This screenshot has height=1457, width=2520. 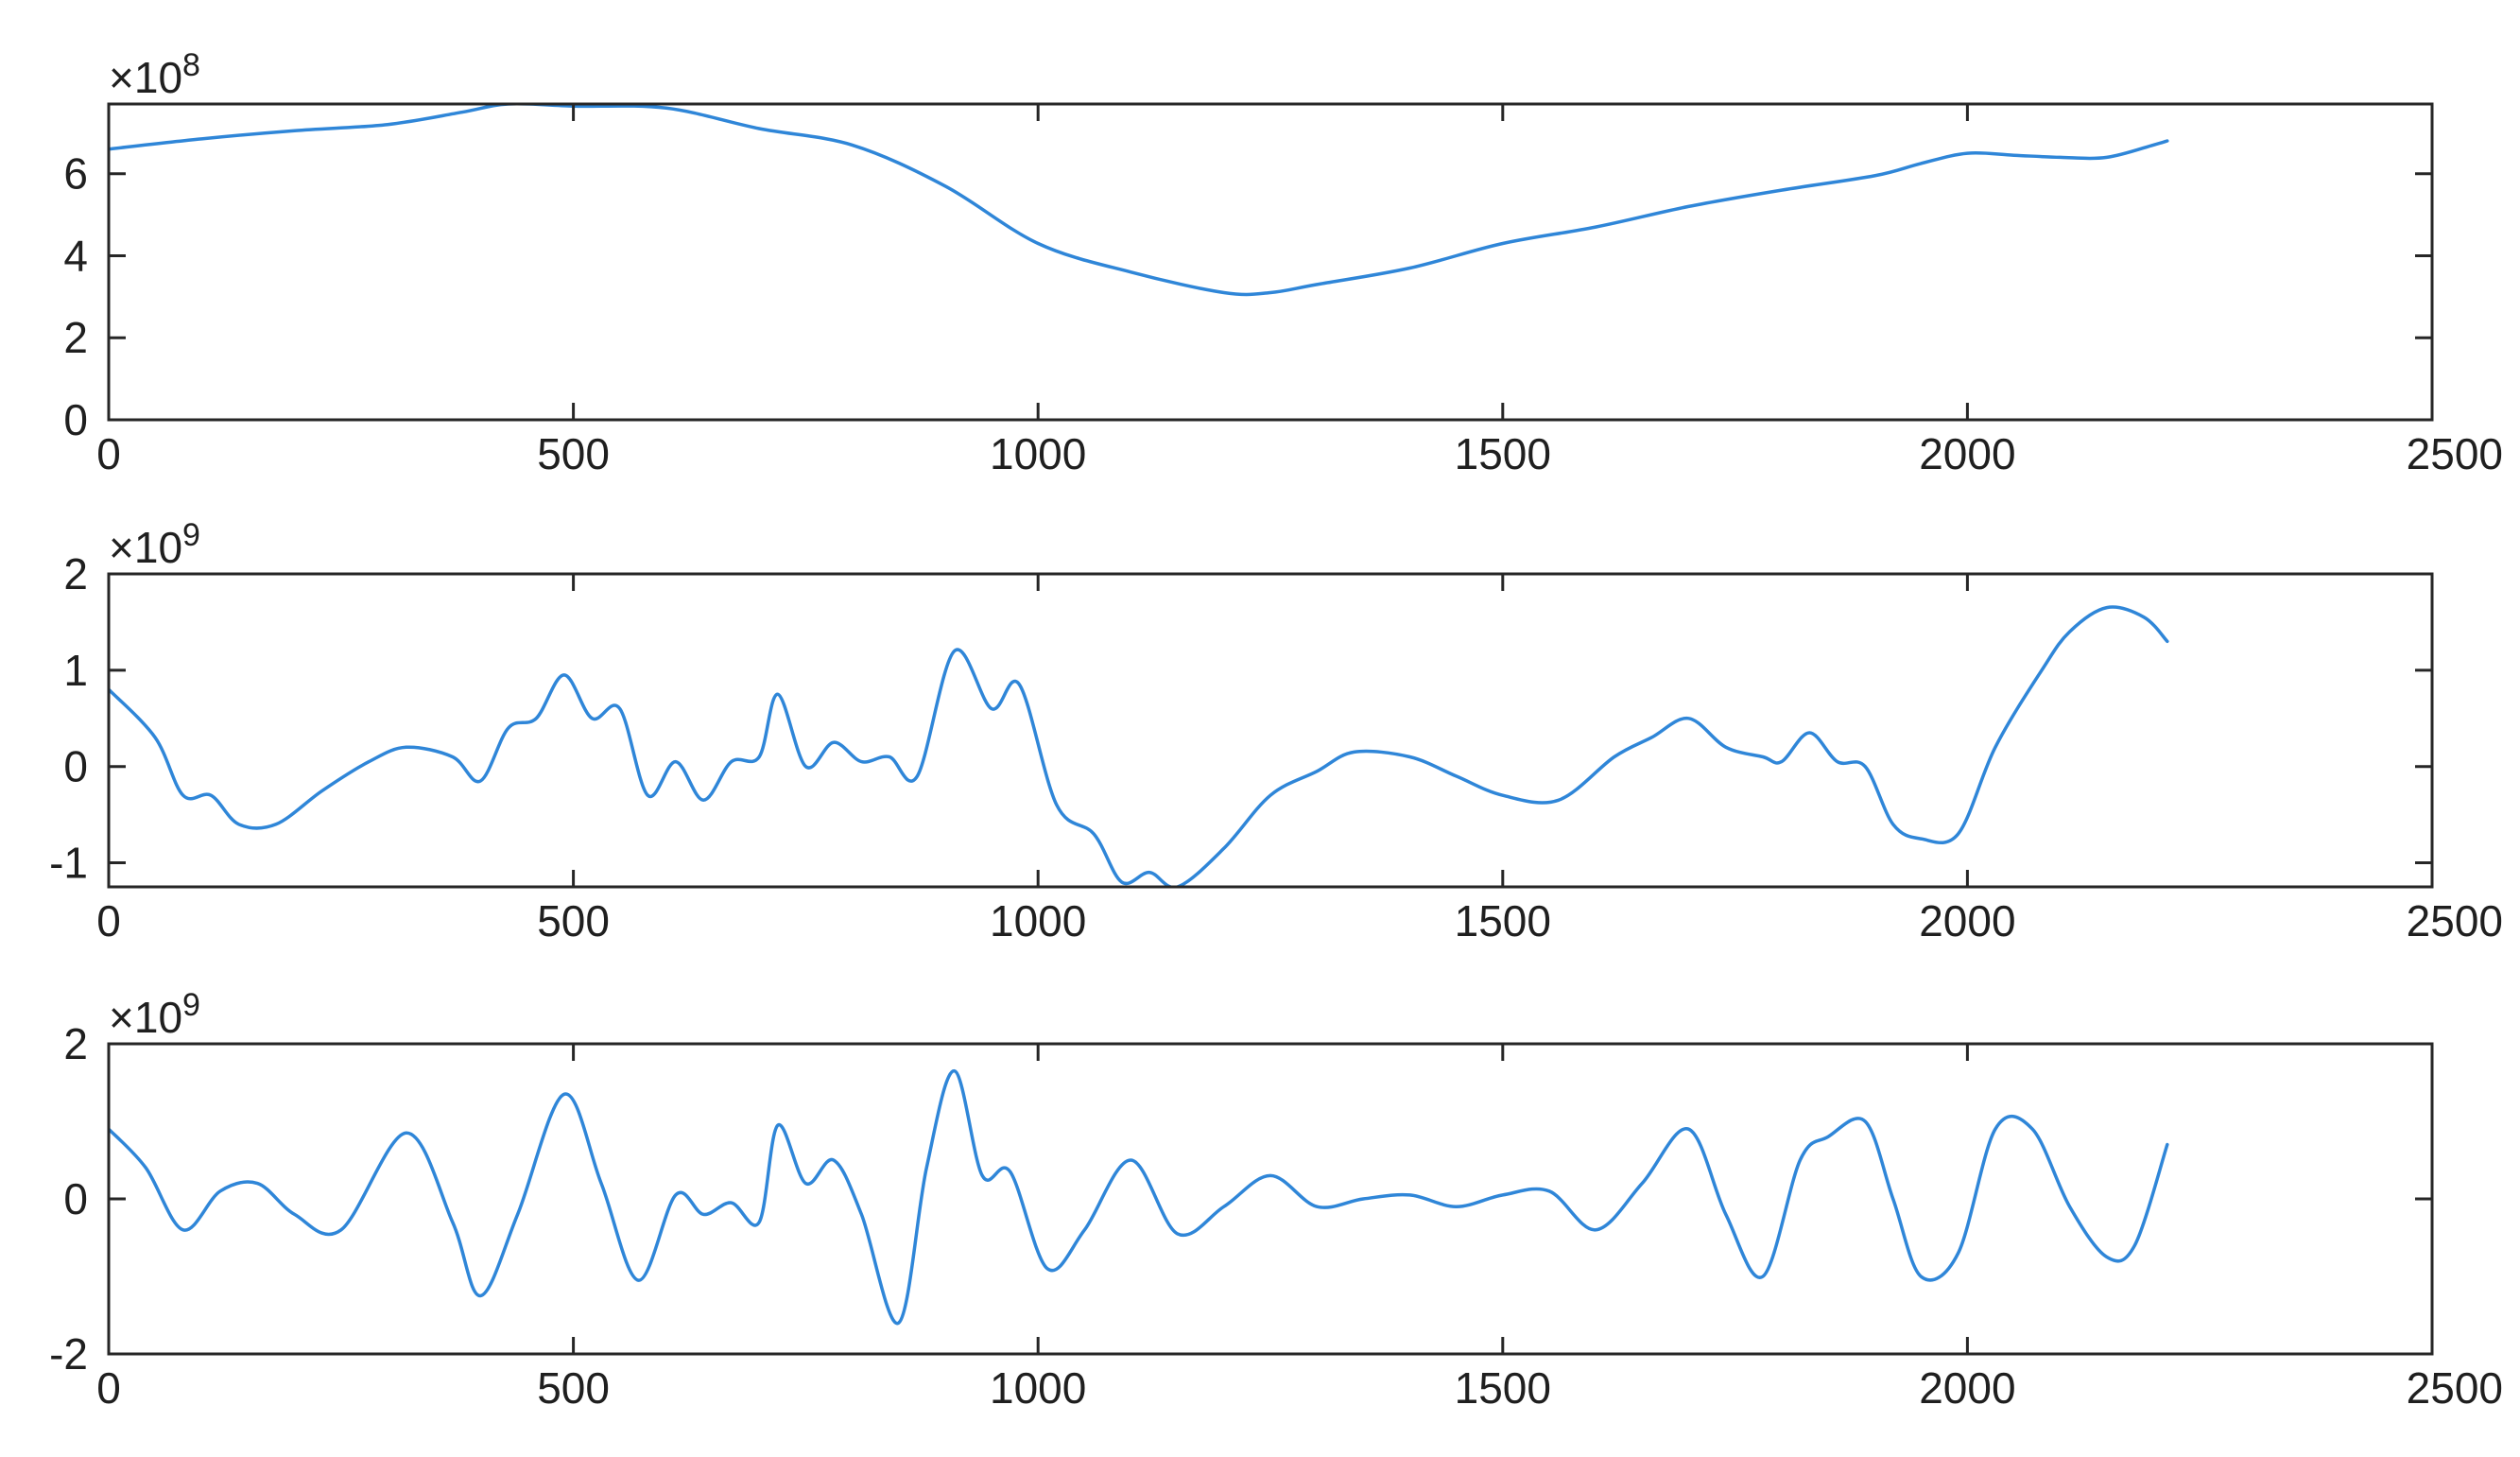 I want to click on y-exponent-power: 8, so click(x=191, y=65).